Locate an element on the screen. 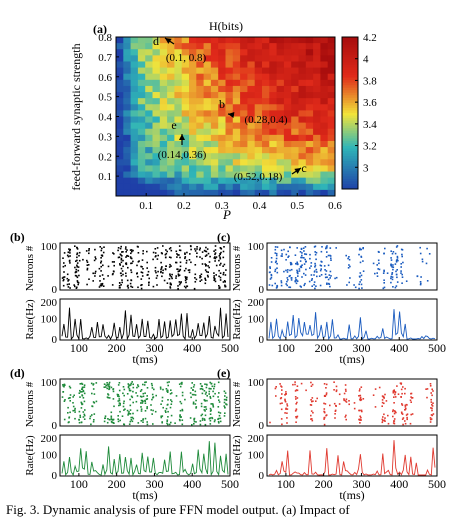  colorbar-segment is located at coordinates (350, 66).